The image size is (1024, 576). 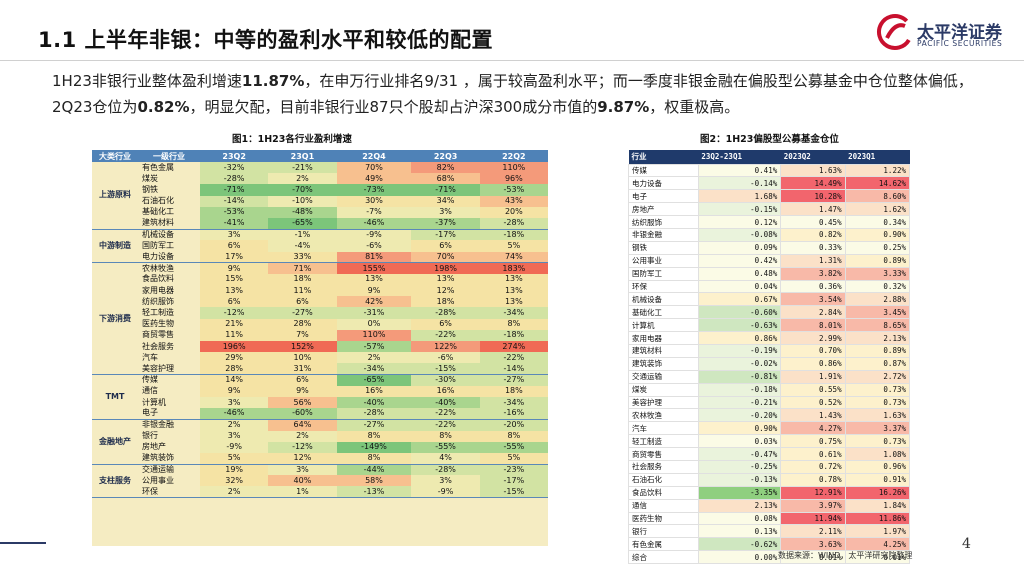 I want to click on table-row: 社会服务 -0.25% 0.72% 0.96%, so click(x=769, y=466).